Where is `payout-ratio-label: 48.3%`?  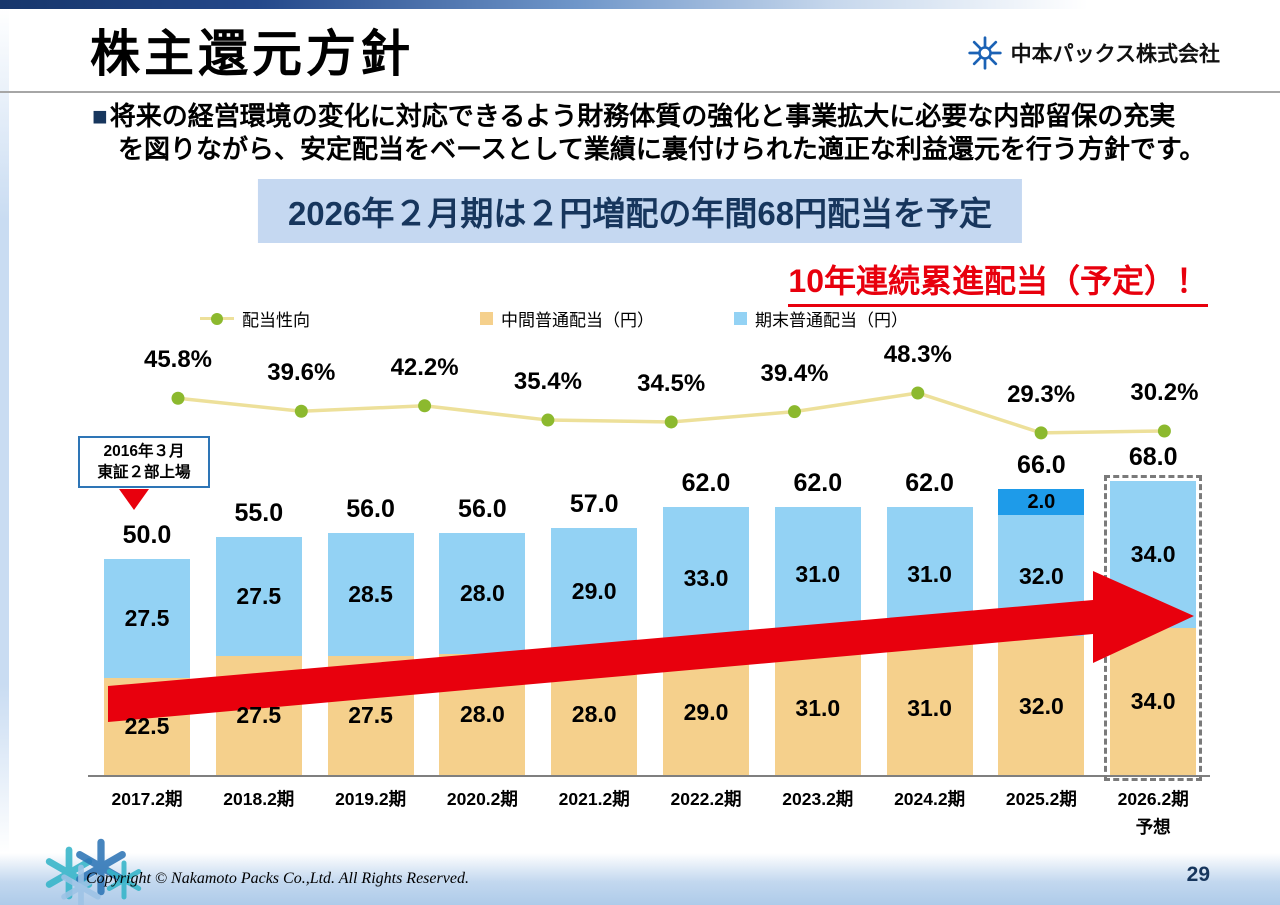 payout-ratio-label: 48.3% is located at coordinates (917, 354).